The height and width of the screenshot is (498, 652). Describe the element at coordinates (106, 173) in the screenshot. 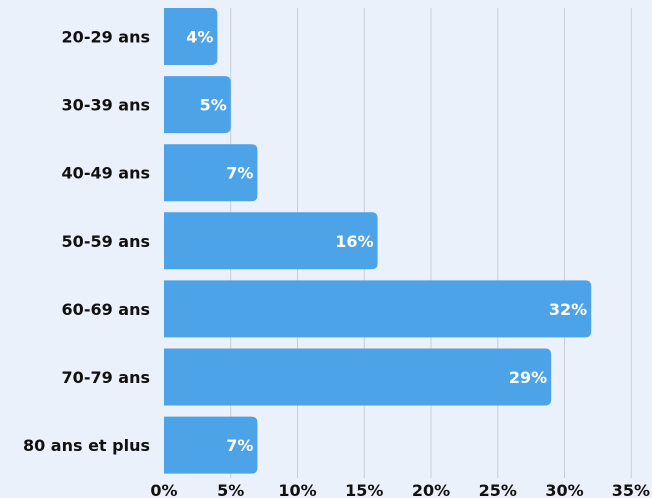

I see `category-label-3: 40-49 ans` at that location.